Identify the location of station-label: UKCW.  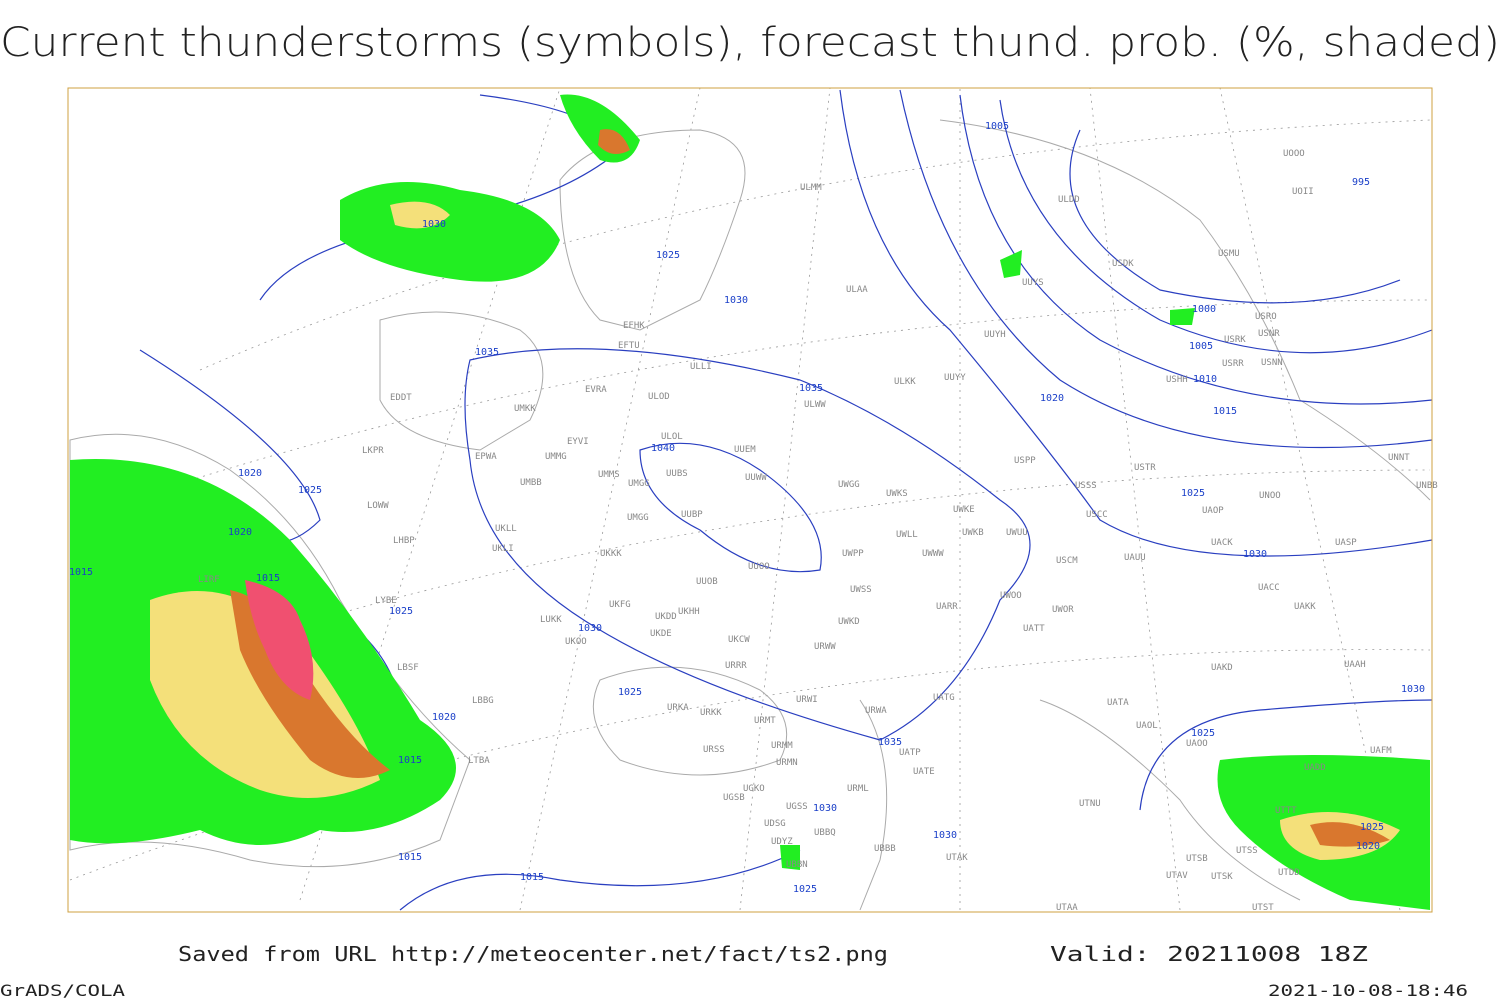
(739, 640).